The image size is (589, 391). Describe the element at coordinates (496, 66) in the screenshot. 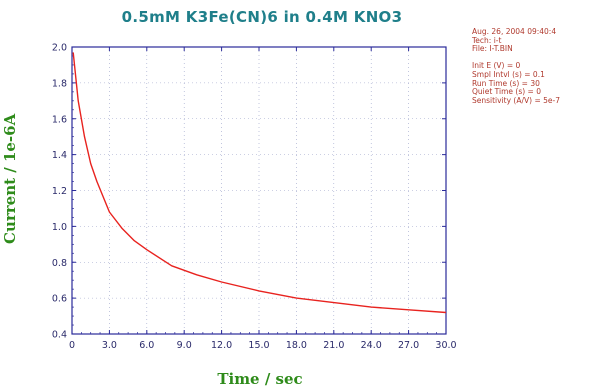

I see `info-line: Init E (V) = 0` at that location.